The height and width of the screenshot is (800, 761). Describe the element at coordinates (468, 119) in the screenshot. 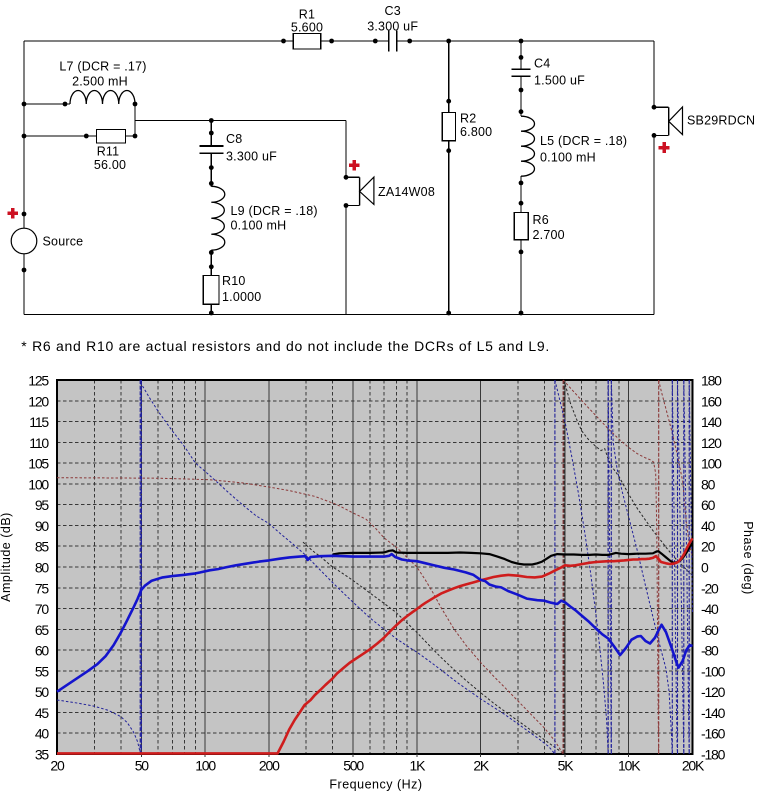

I see `svg-text: R2` at that location.